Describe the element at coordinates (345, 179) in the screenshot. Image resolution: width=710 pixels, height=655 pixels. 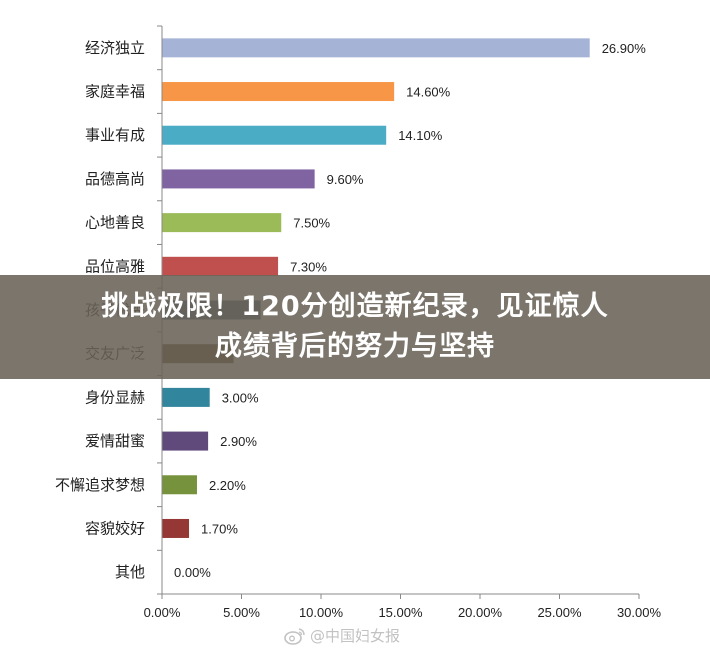
I see `value-label-3: 9.60%` at that location.